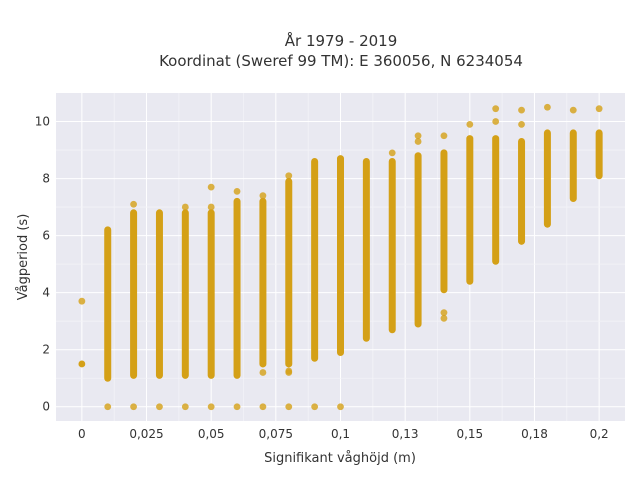 This screenshot has height=480, width=640. I want to click on y-tick-label: 0, so click(46, 407).